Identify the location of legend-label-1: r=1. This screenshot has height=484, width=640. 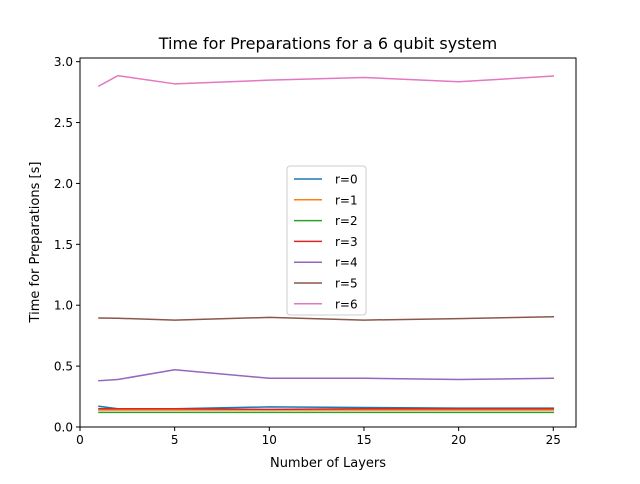
(346, 200).